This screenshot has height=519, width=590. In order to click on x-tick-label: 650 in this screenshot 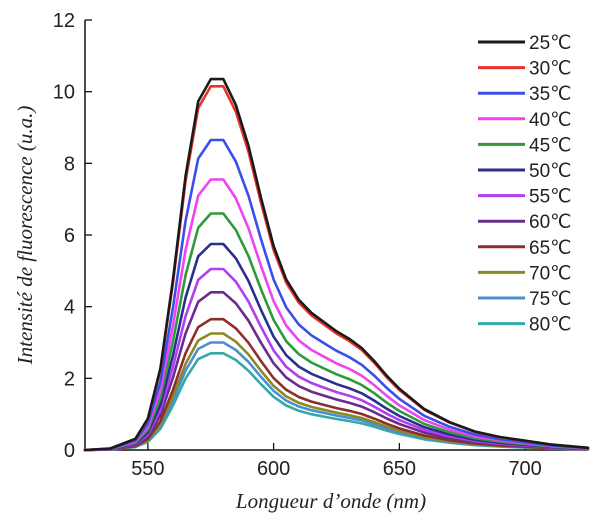, I will do `click(399, 469)`.